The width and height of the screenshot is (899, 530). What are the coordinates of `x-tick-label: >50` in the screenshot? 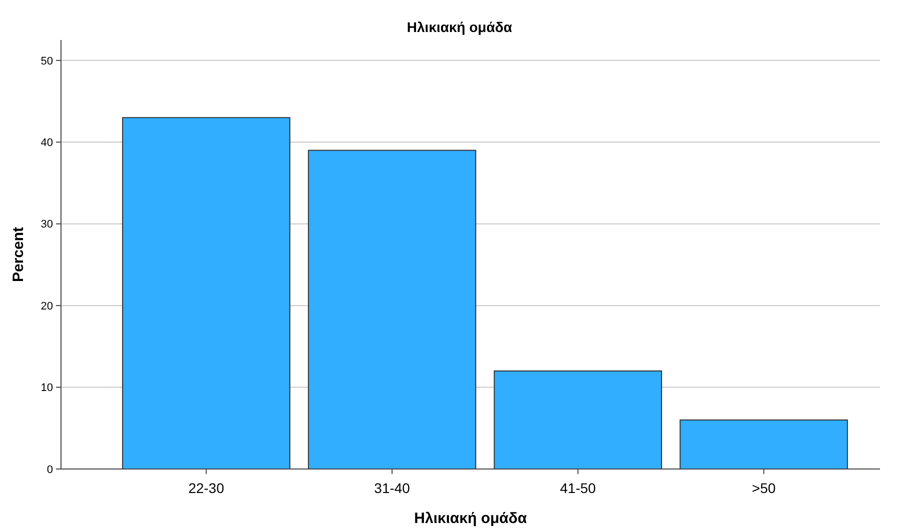 It's located at (764, 488).